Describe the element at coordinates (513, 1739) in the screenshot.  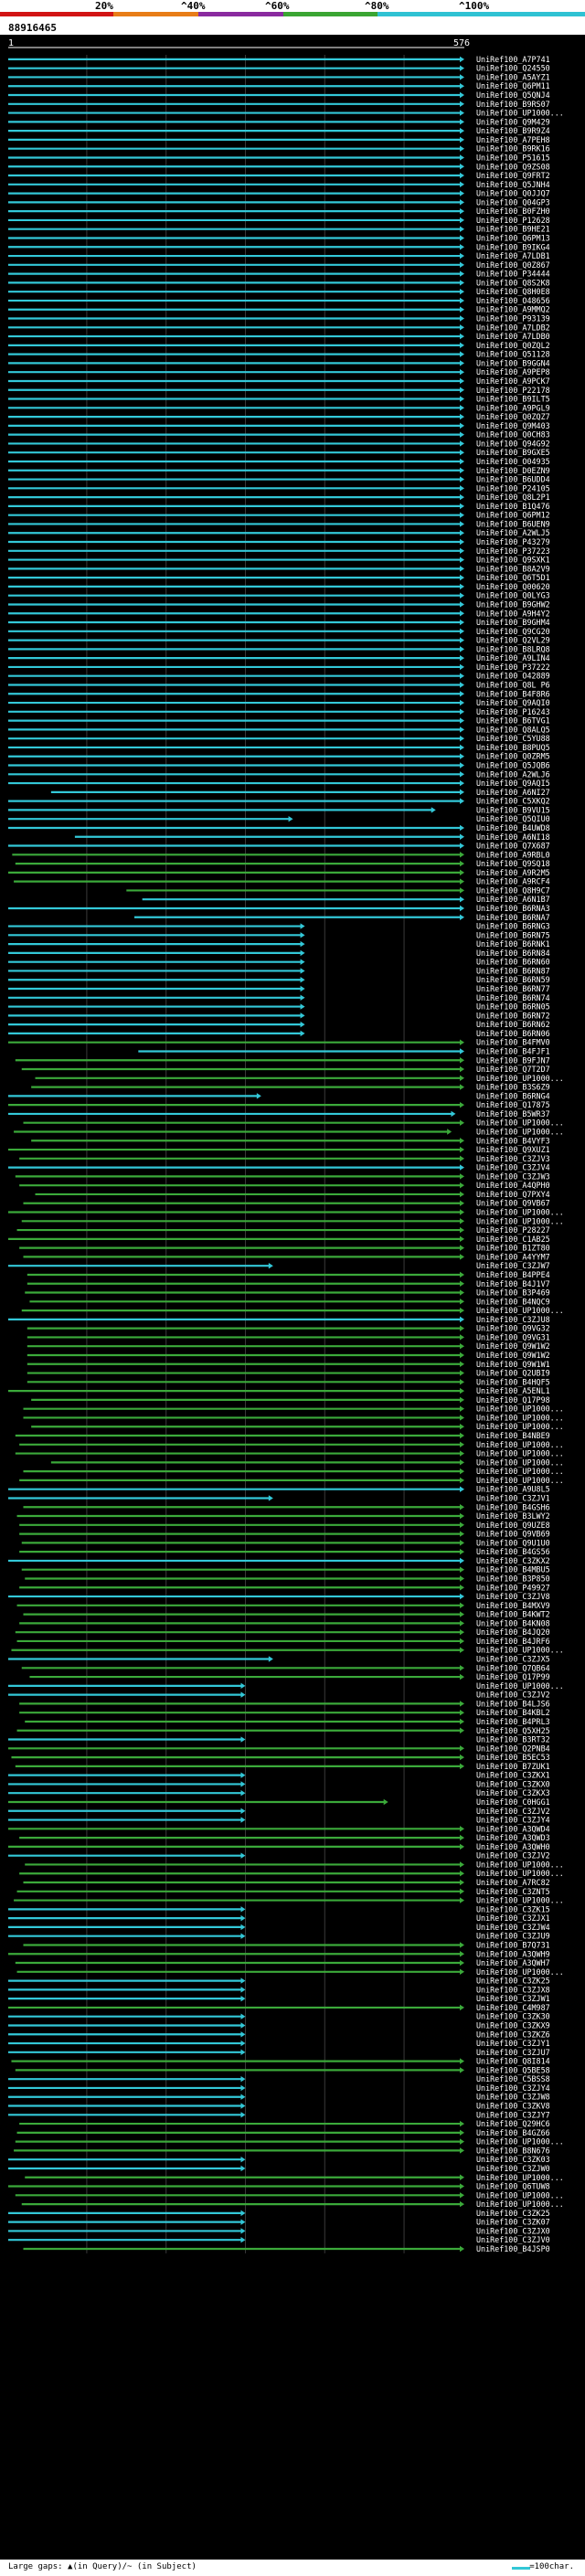
I see `hit-label: UniRef100_B3RT32` at that location.